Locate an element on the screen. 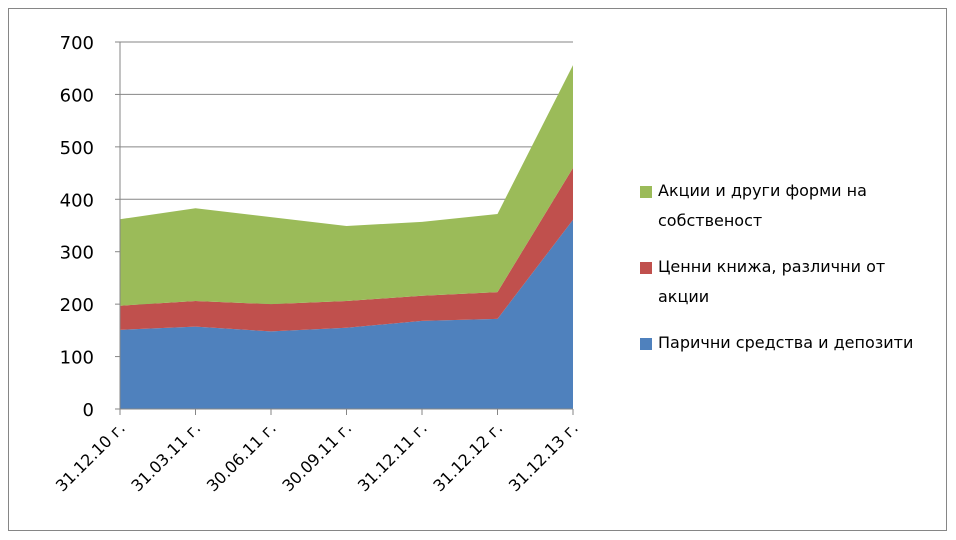 This screenshot has width=956, height=540. y-tick-label: 500 is located at coordinates (77, 148).